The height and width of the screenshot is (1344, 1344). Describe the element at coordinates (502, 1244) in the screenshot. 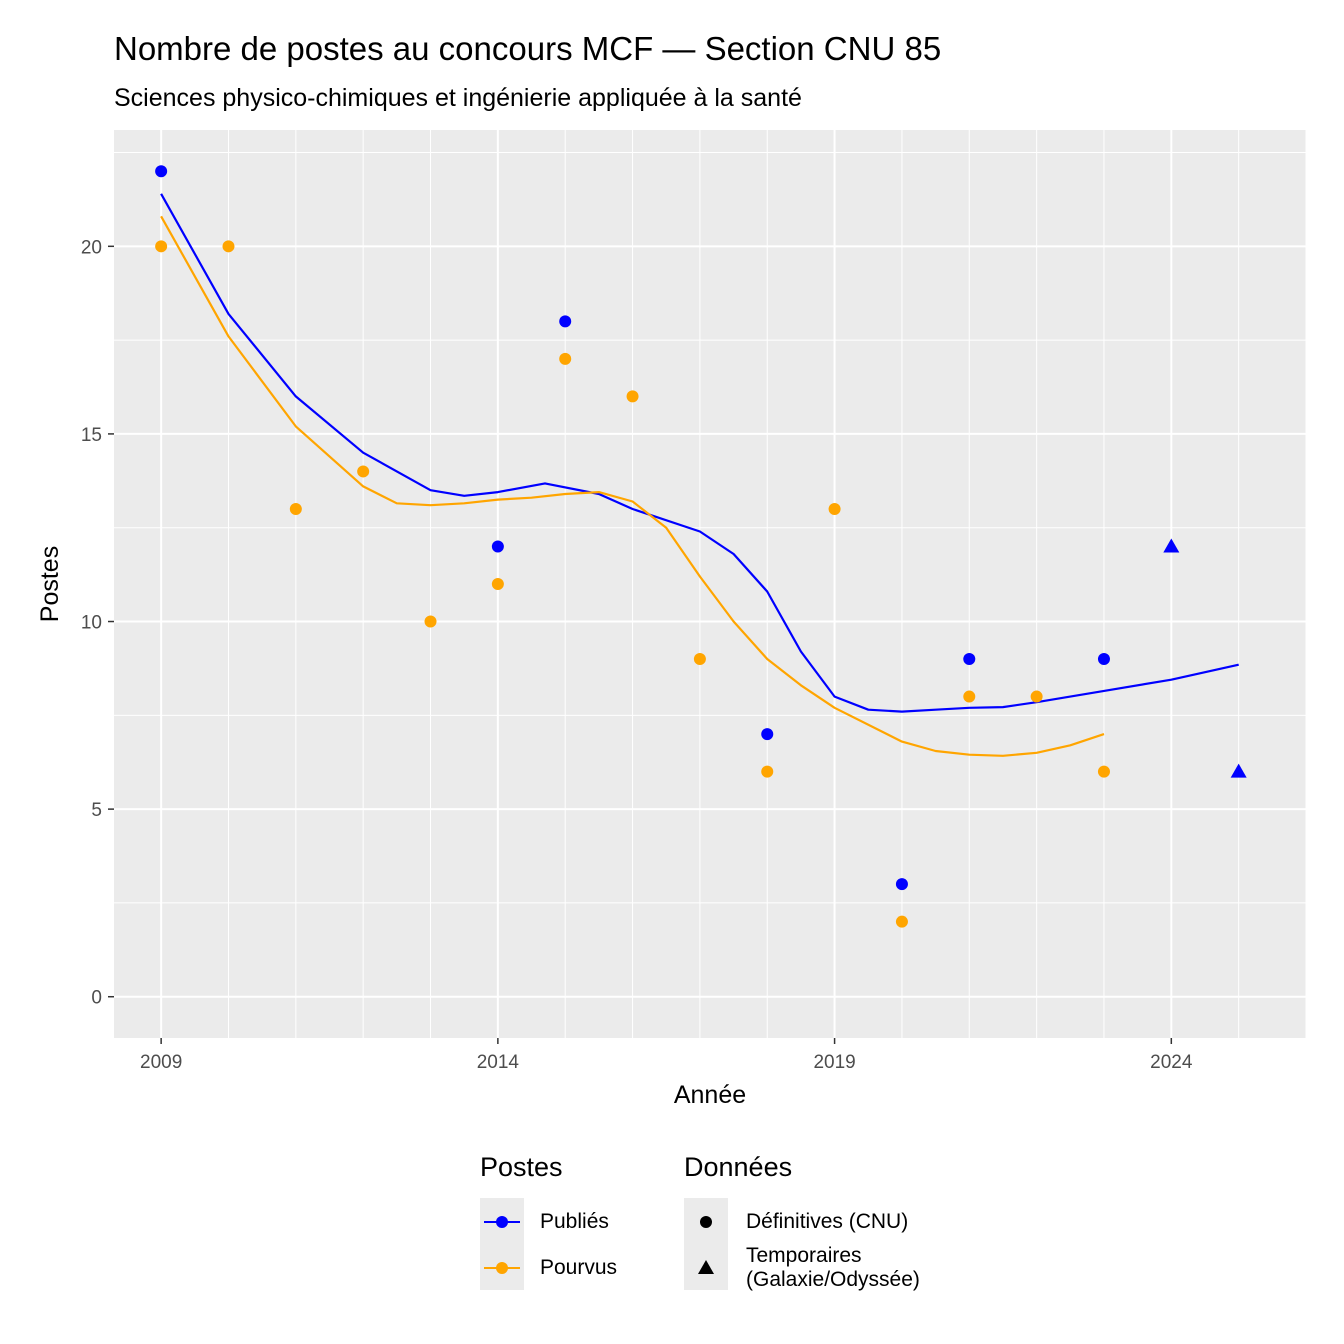

I see `legend-postes-keys` at that location.